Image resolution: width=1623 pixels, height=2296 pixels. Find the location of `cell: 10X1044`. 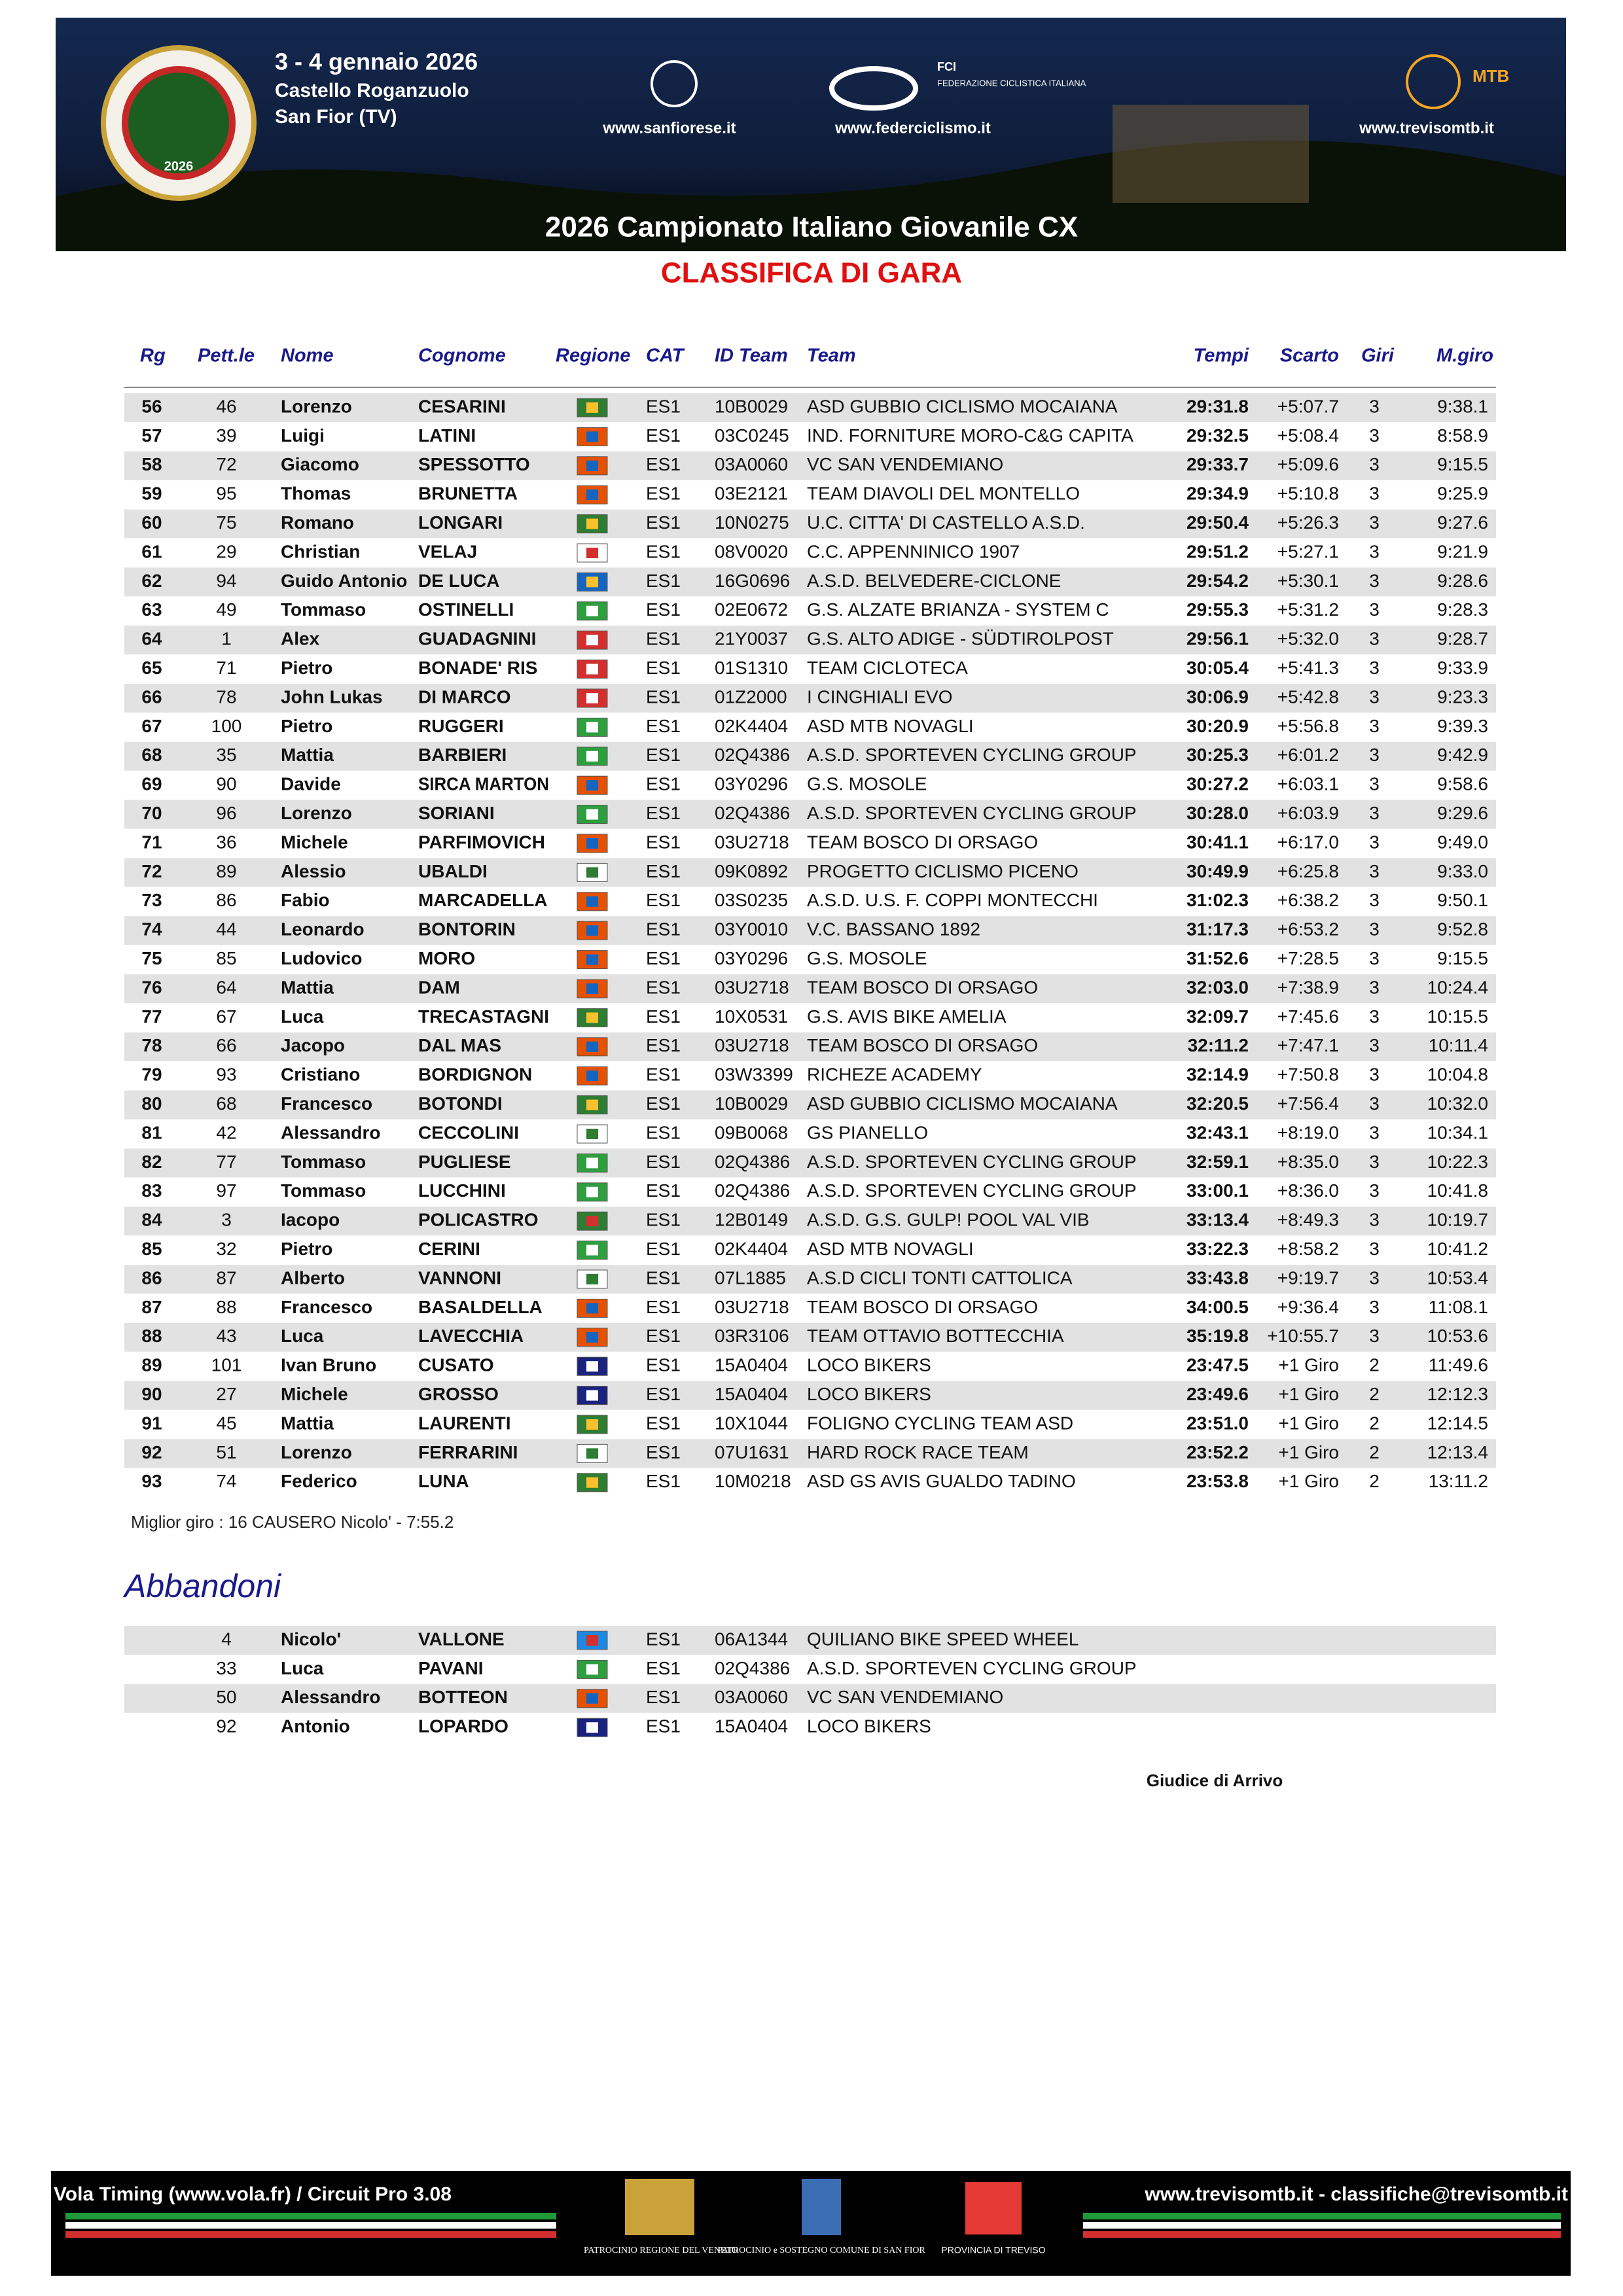

cell: 10X1044 is located at coordinates (752, 1423).